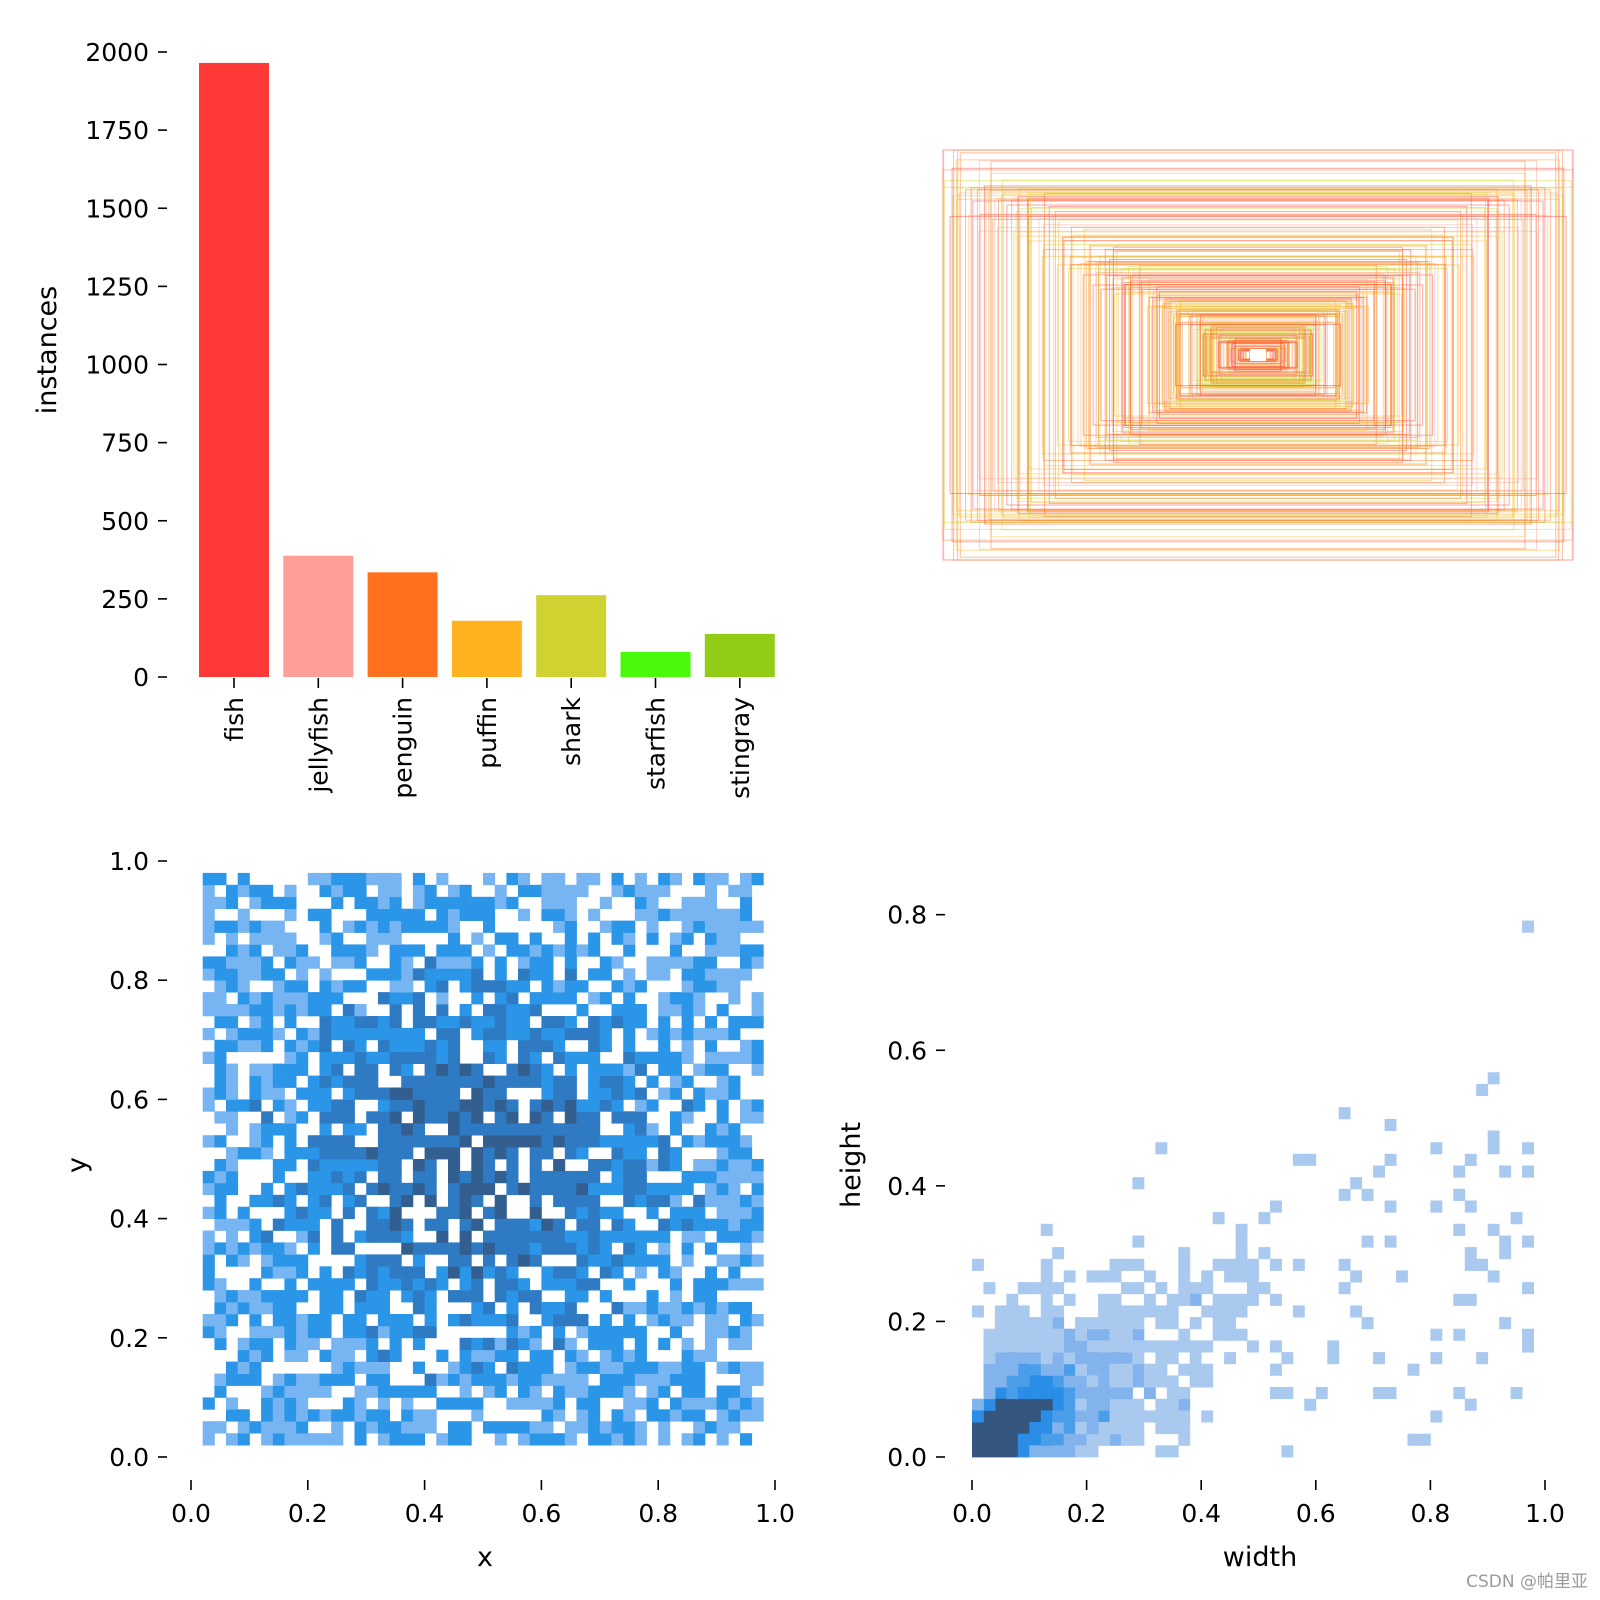 The height and width of the screenshot is (1600, 1600). What do you see at coordinates (125, 521) in the screenshot?
I see `bar-ytick-label: 500` at bounding box center [125, 521].